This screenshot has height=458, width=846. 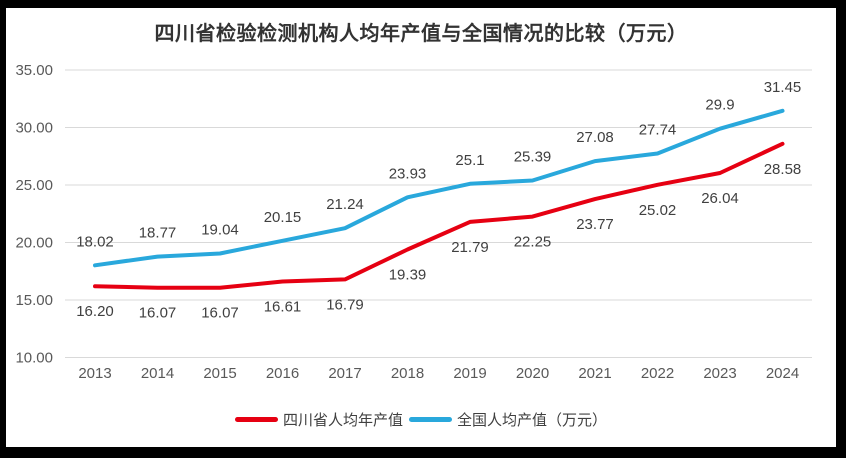 What do you see at coordinates (783, 169) in the screenshot?
I see `data-label: 28.58` at bounding box center [783, 169].